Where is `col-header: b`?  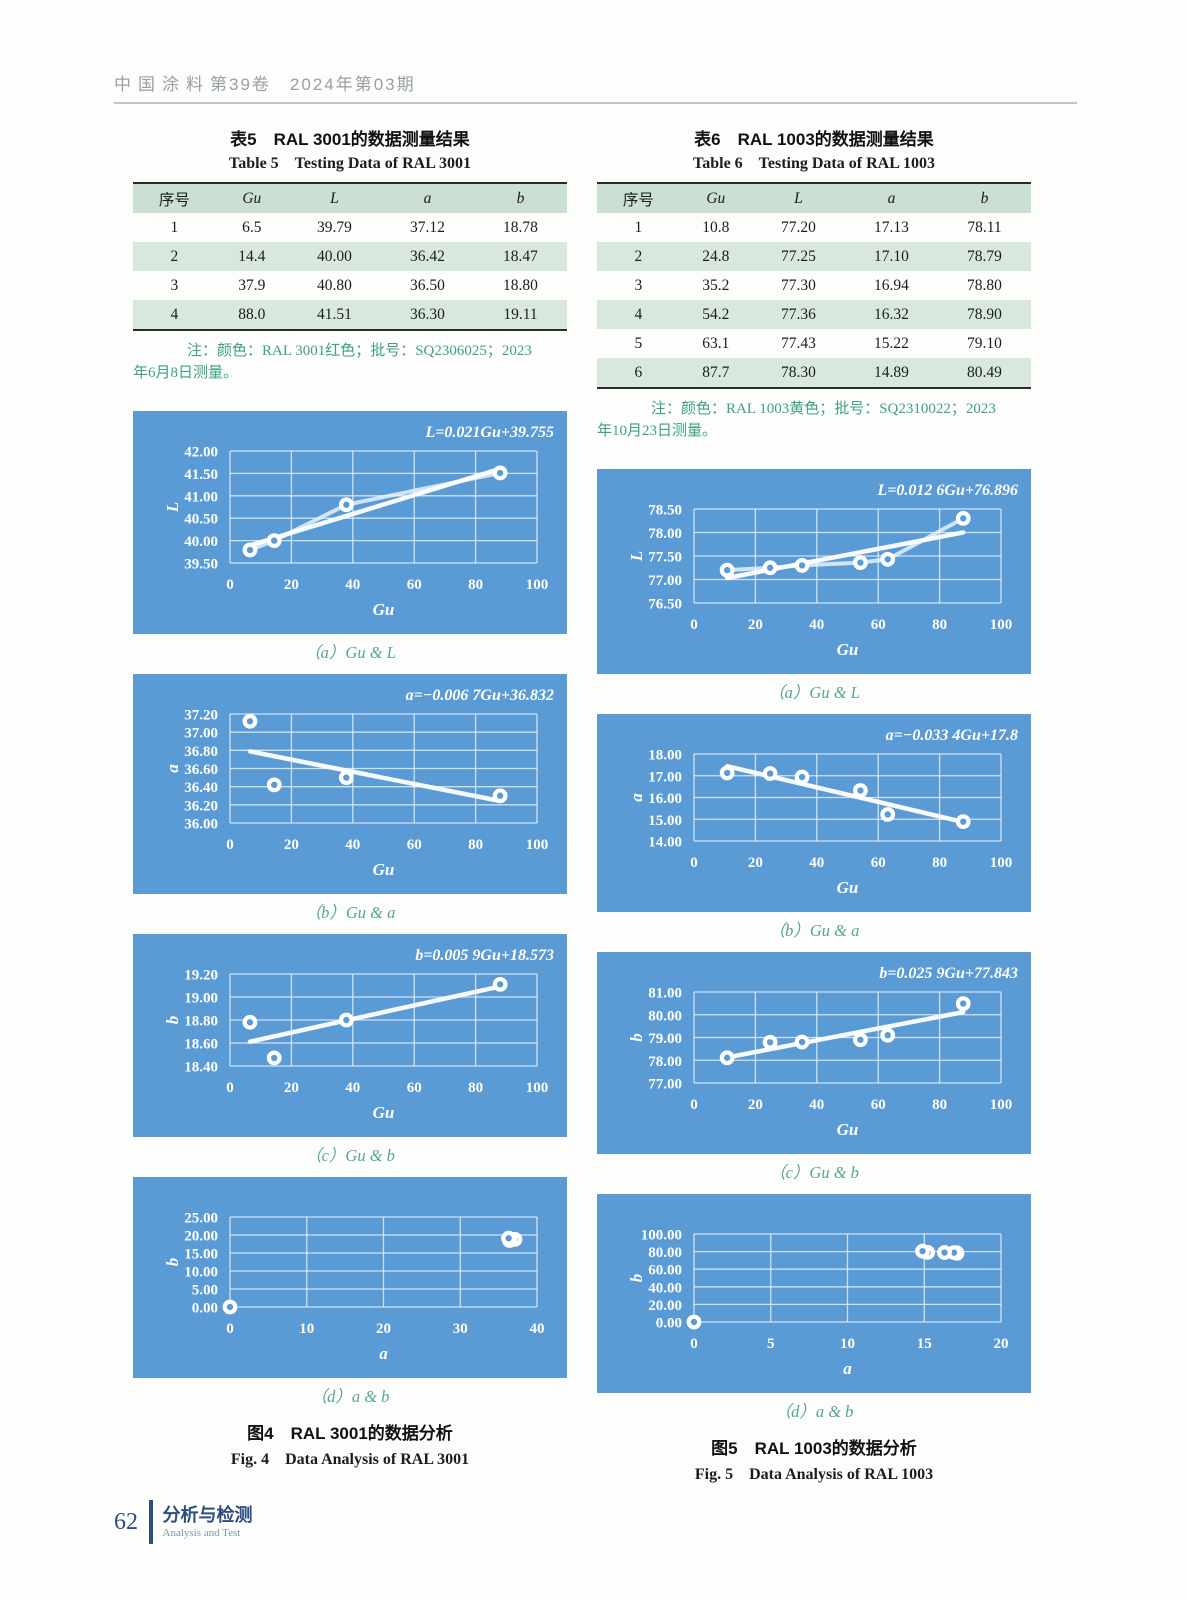 col-header: b is located at coordinates (520, 198).